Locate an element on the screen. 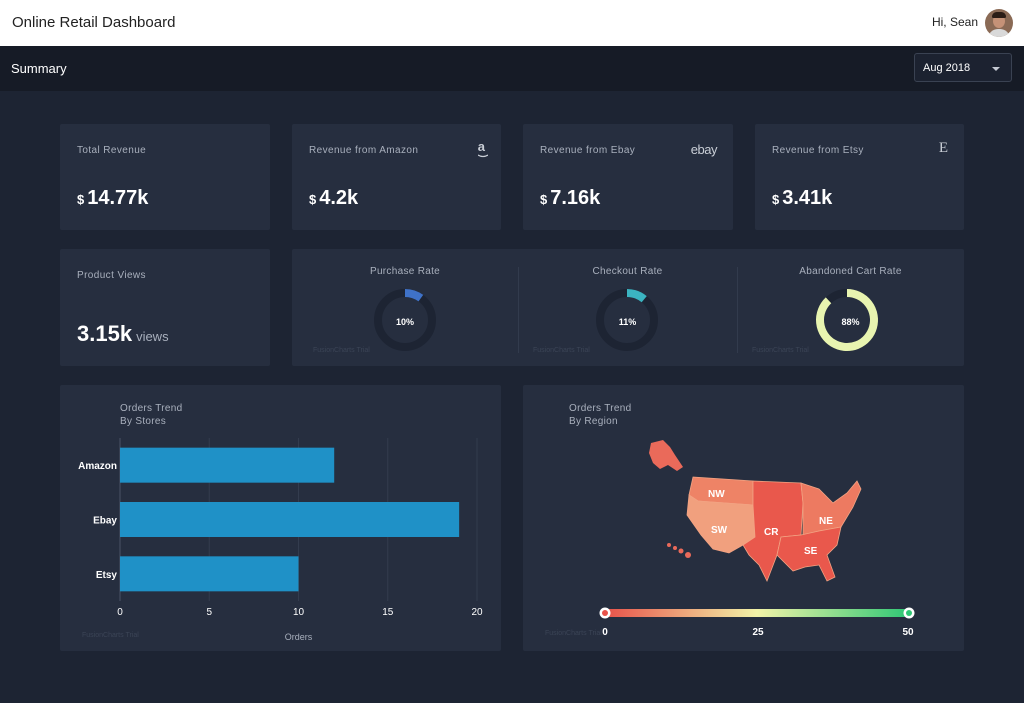  region-label-se: SE is located at coordinates (811, 551).